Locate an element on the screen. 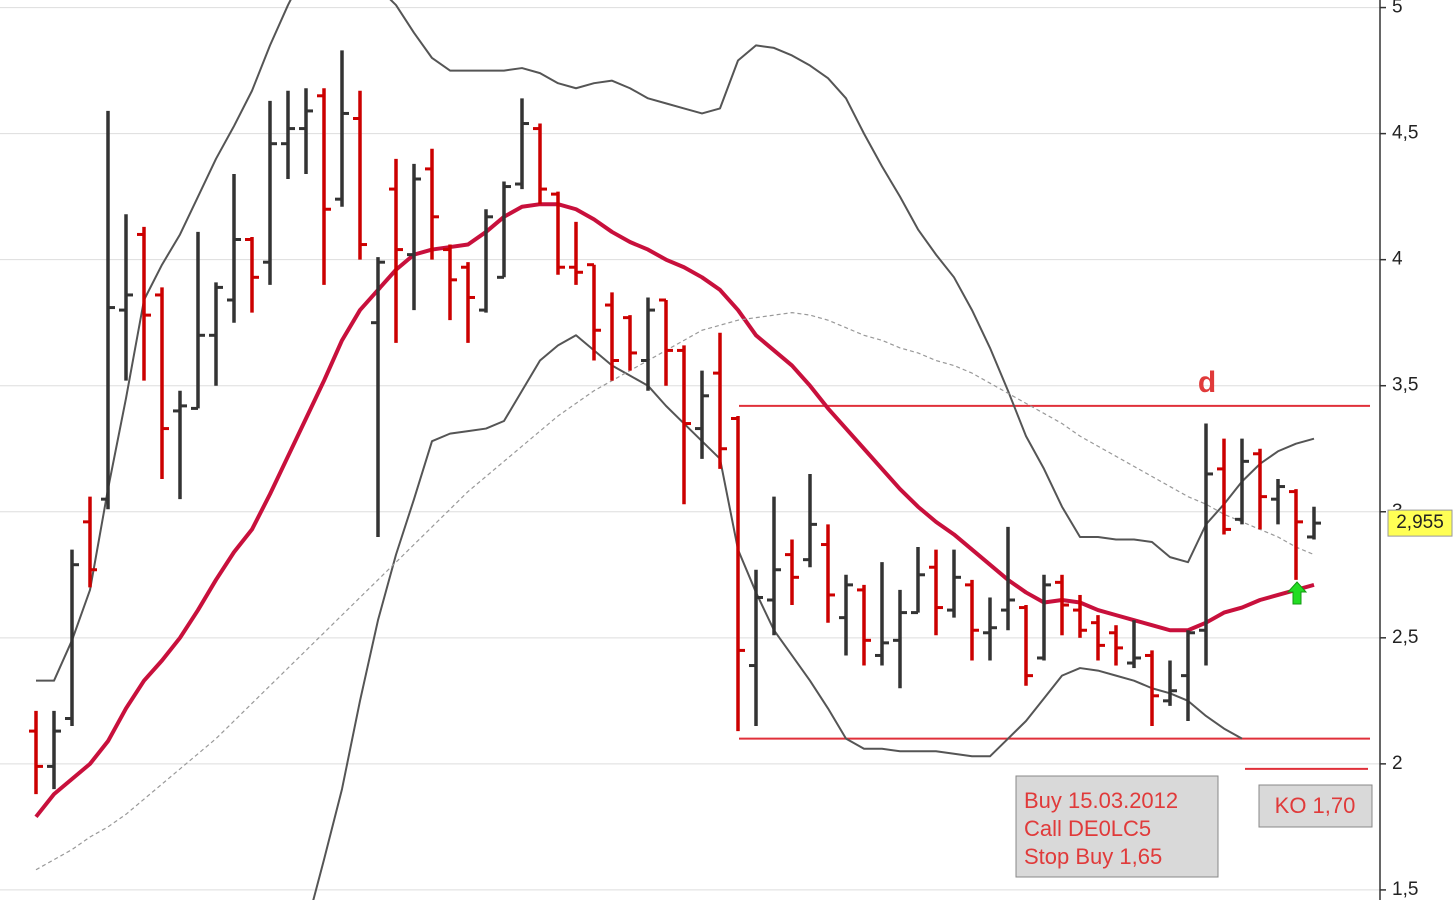 The image size is (1455, 900). last-price-box is located at coordinates (1420, 523).